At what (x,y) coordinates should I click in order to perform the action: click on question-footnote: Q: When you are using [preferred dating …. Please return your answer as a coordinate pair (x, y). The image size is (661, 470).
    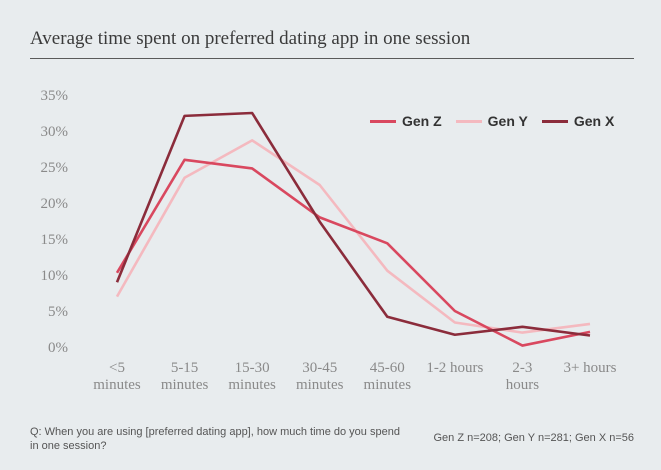
    Looking at the image, I should click on (215, 439).